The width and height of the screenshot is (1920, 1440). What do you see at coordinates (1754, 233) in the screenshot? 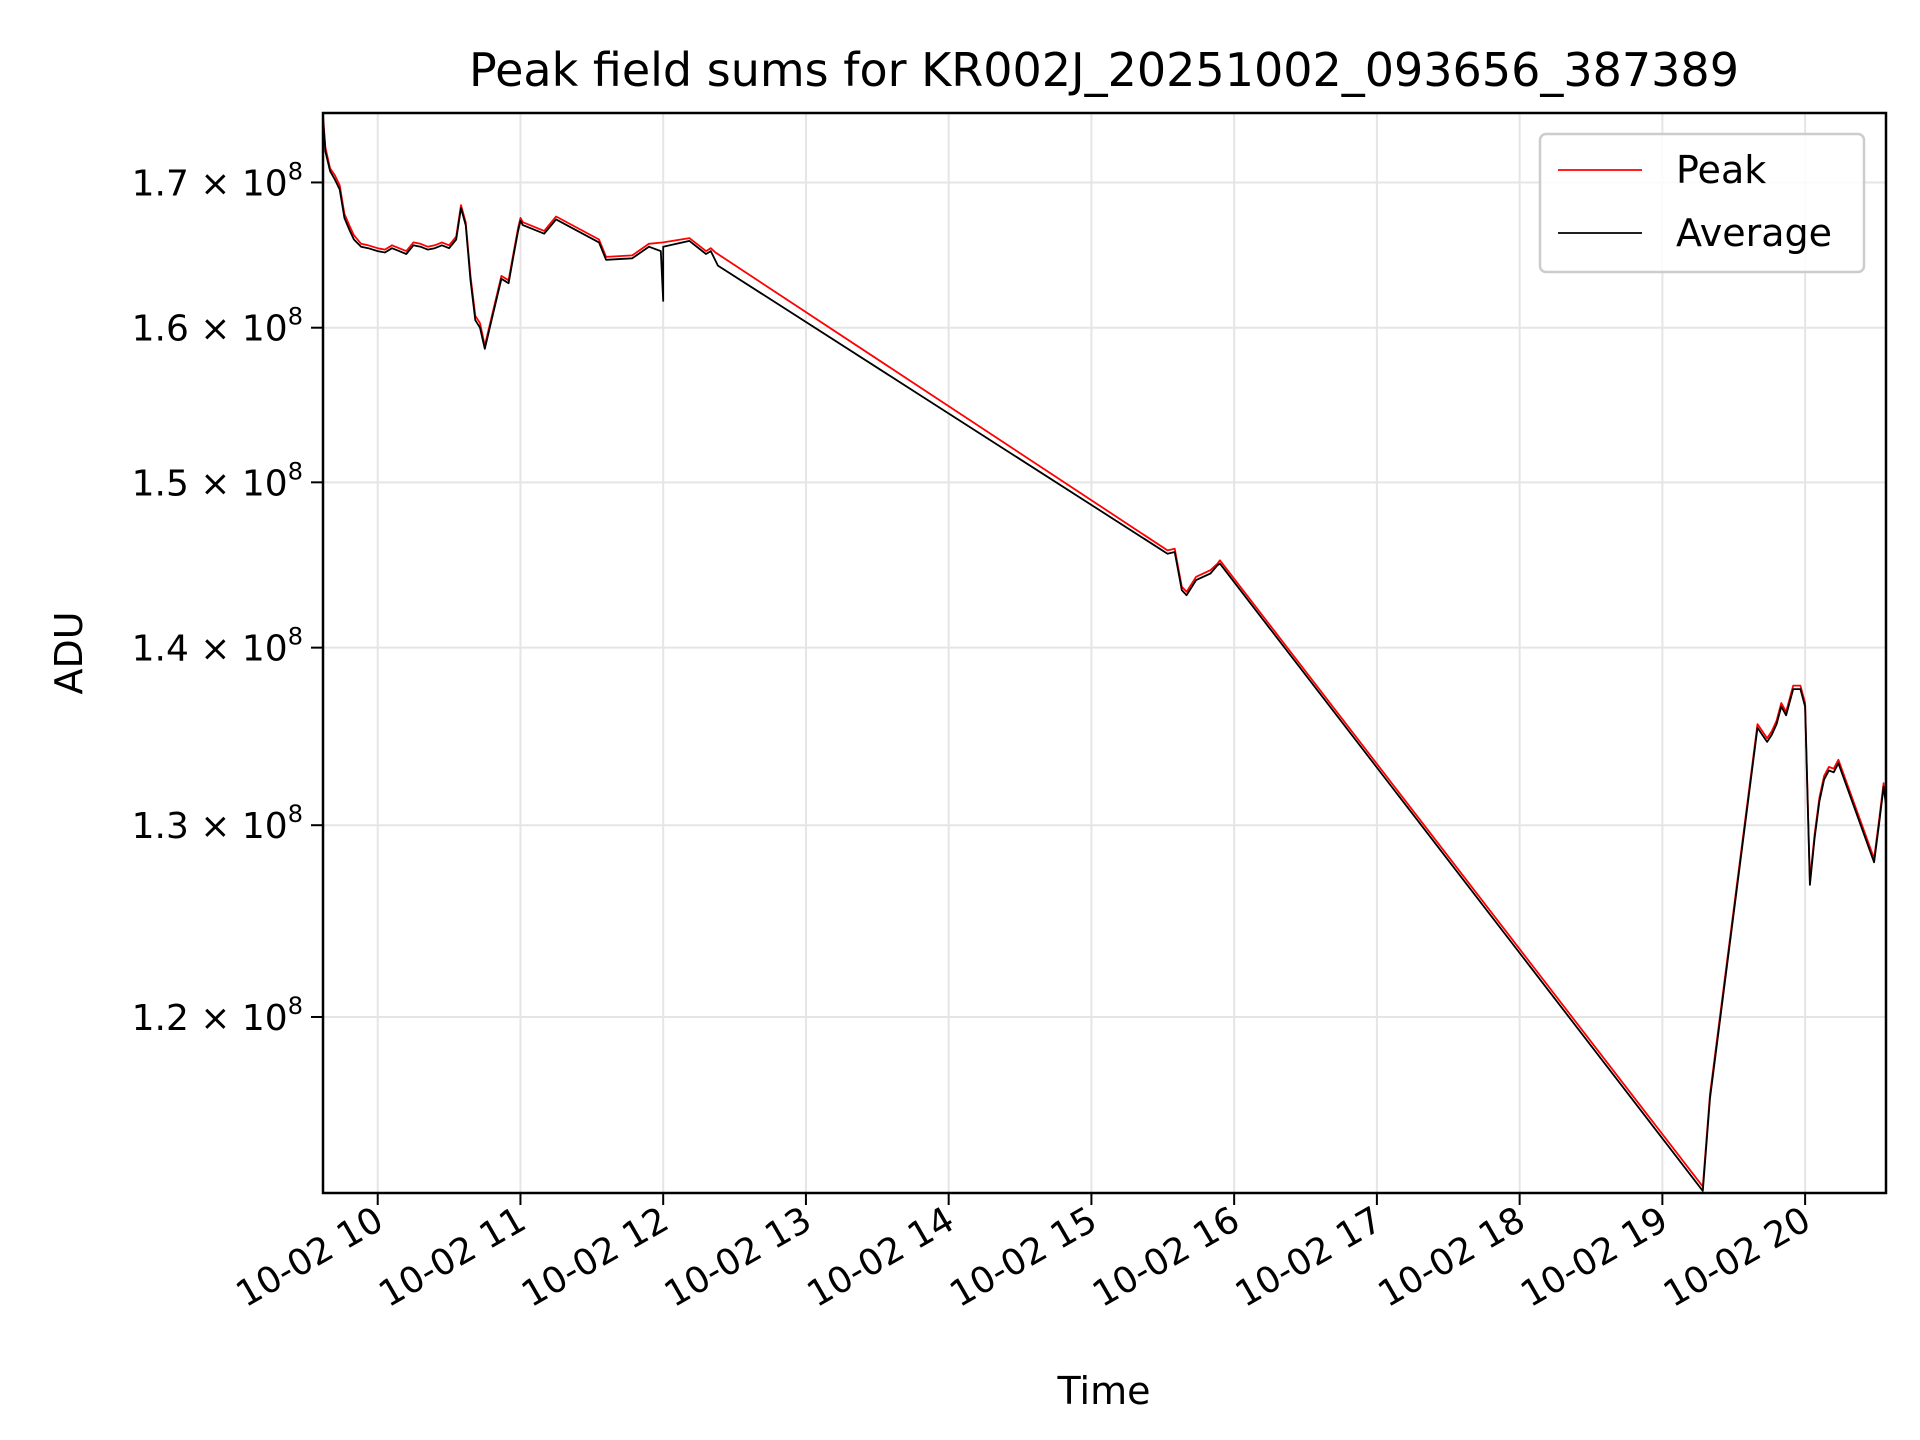
I see `legend-label-average: Average` at bounding box center [1754, 233].